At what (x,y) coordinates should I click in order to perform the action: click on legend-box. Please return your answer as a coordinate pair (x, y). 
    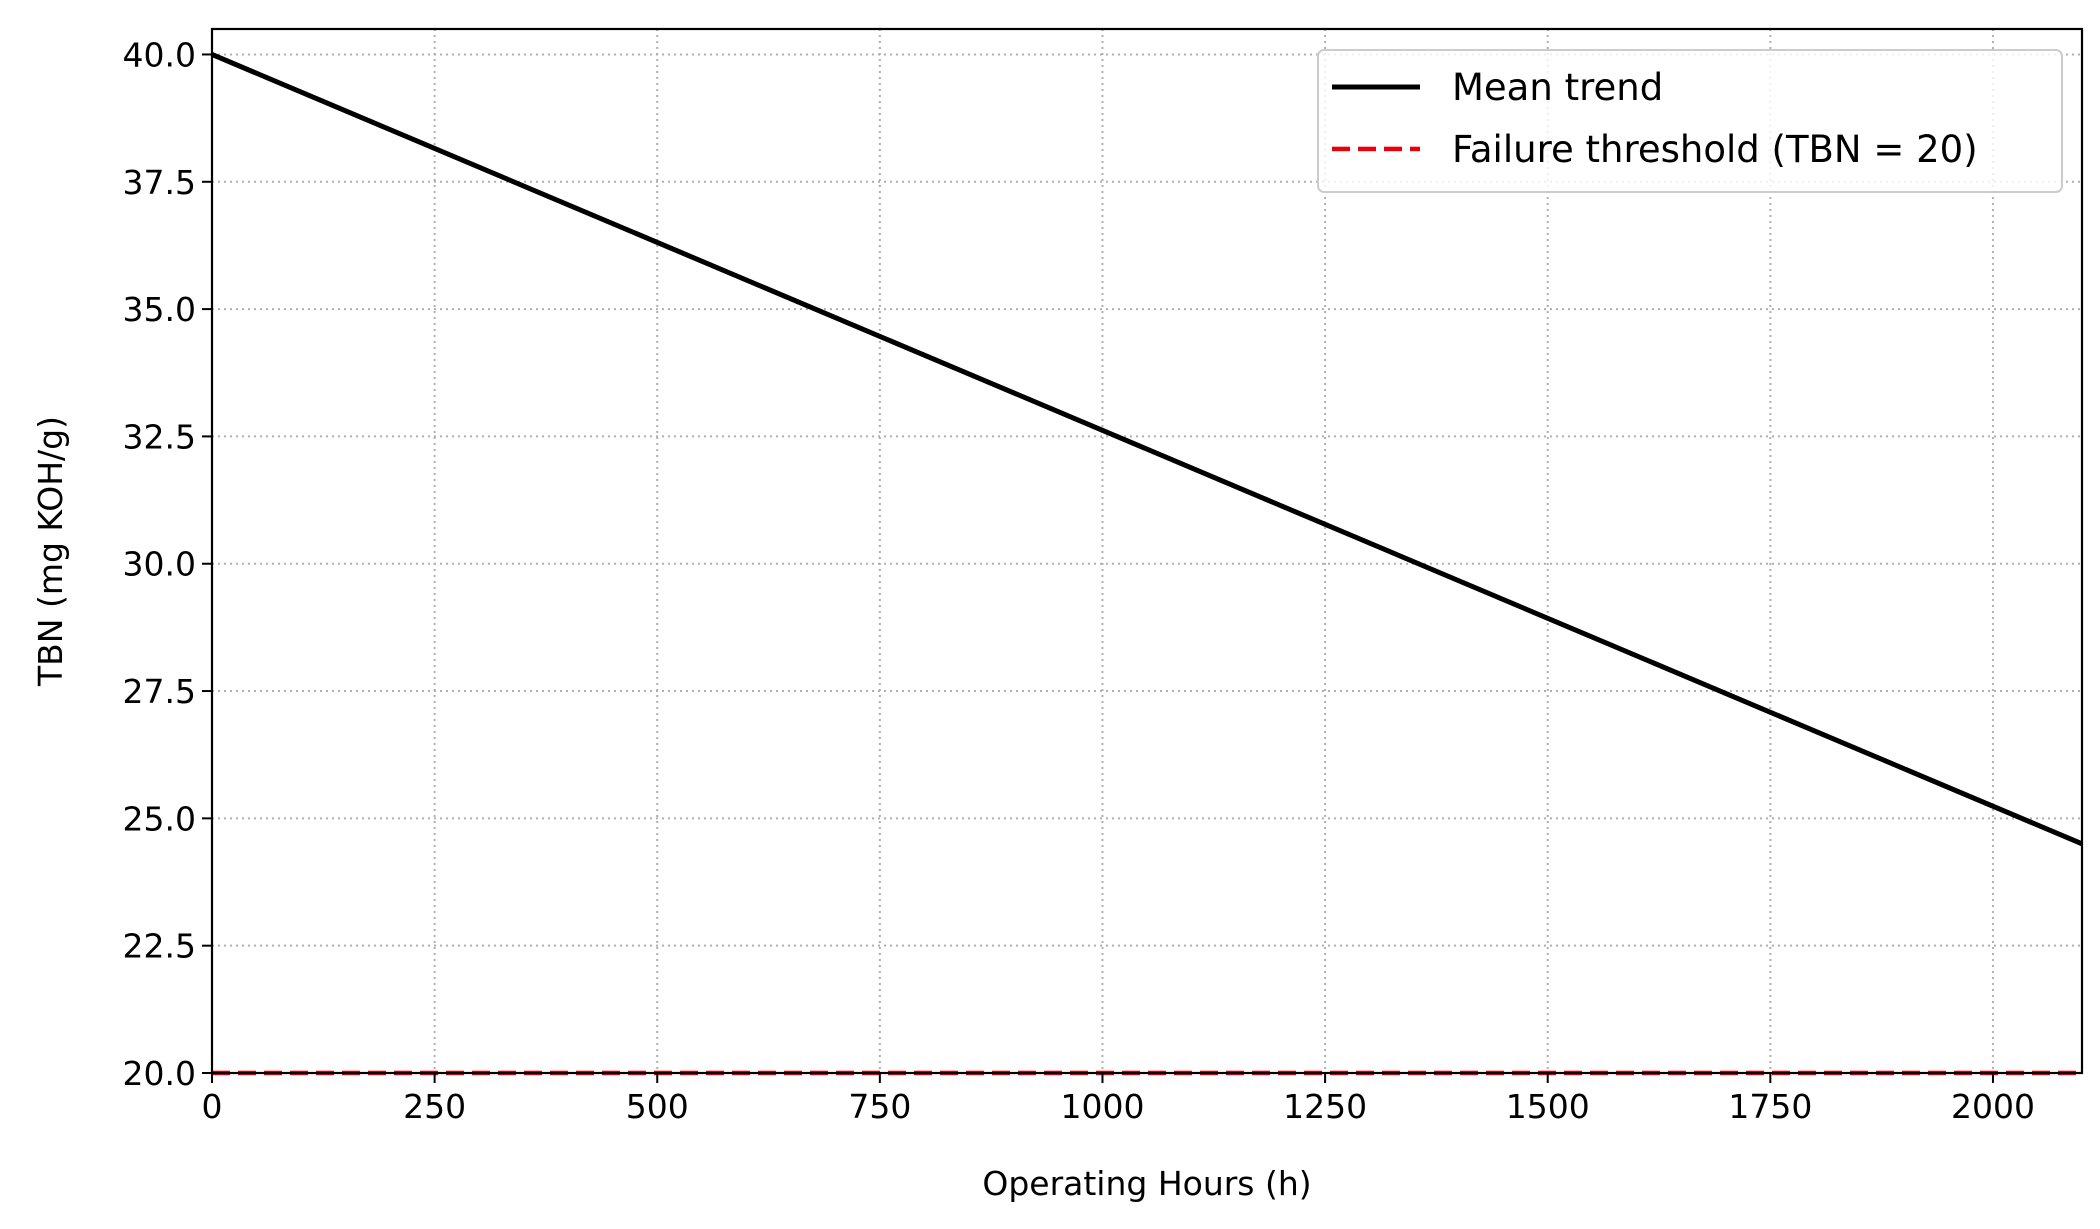
    Looking at the image, I should click on (1690, 121).